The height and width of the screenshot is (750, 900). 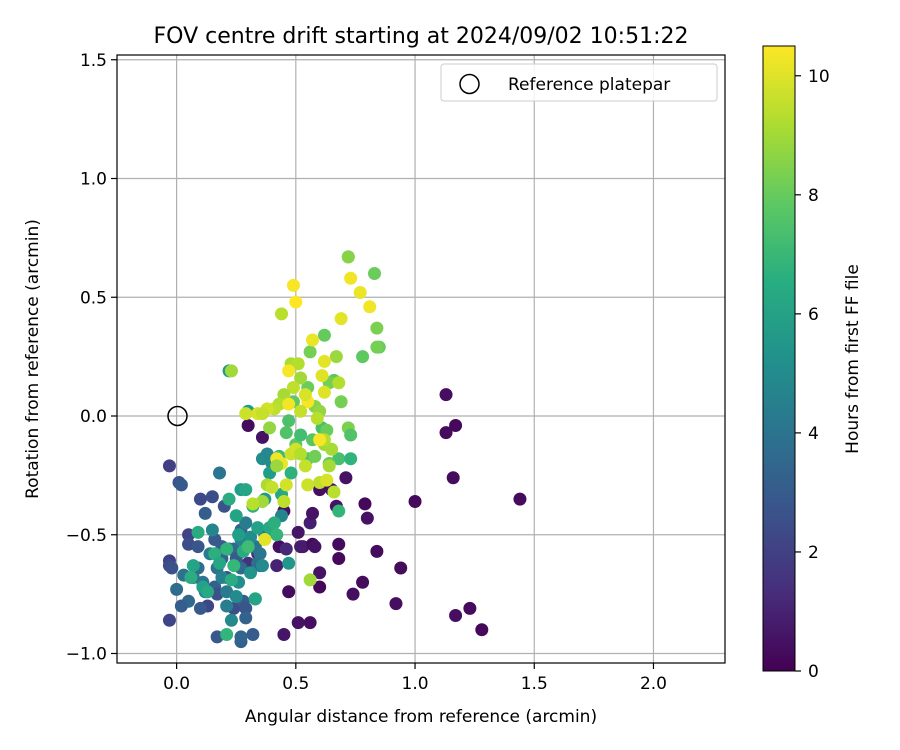 I want to click on y-tick-label: −0.5, so click(x=86, y=536).